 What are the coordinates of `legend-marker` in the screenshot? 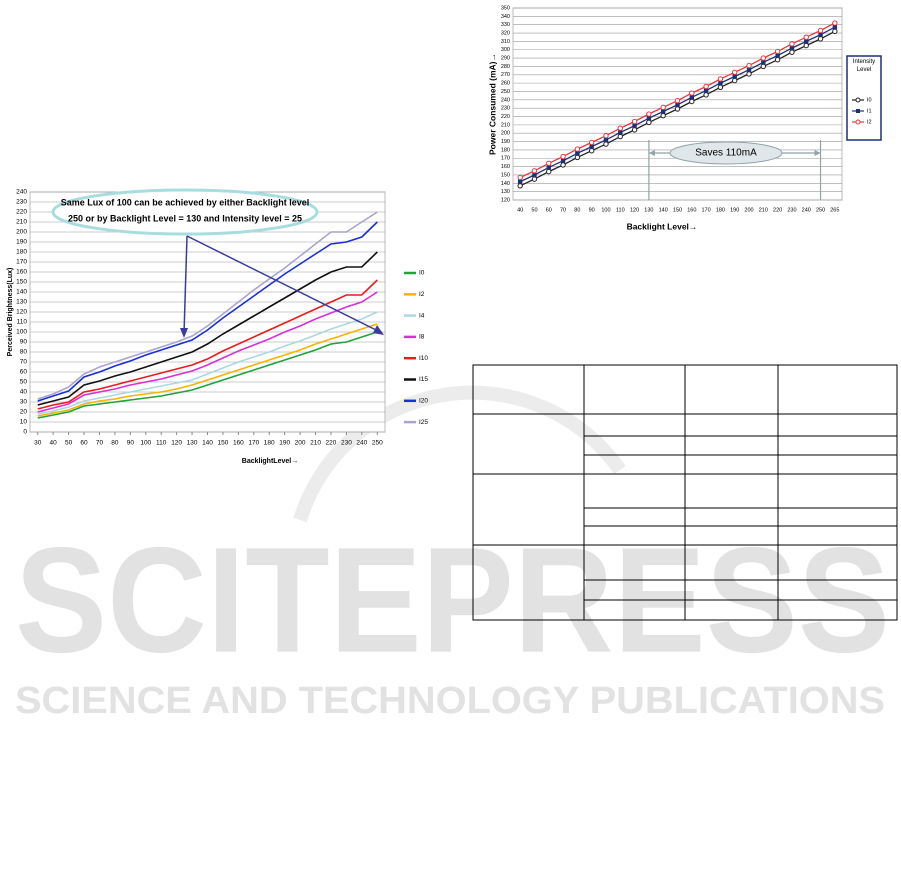 It's located at (858, 122).